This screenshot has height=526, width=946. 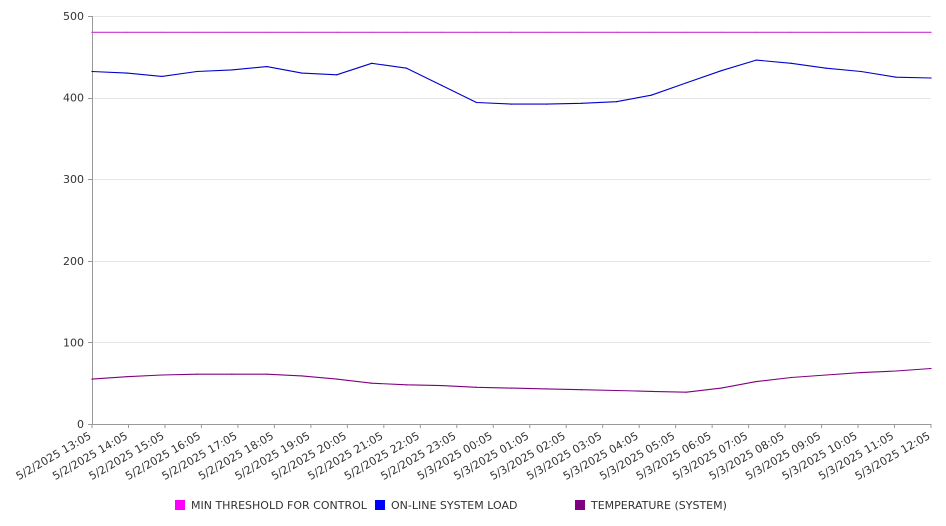 I want to click on legend-item-min-threshold: MIN THRESHOLD FOR CONTROL, so click(x=271, y=505).